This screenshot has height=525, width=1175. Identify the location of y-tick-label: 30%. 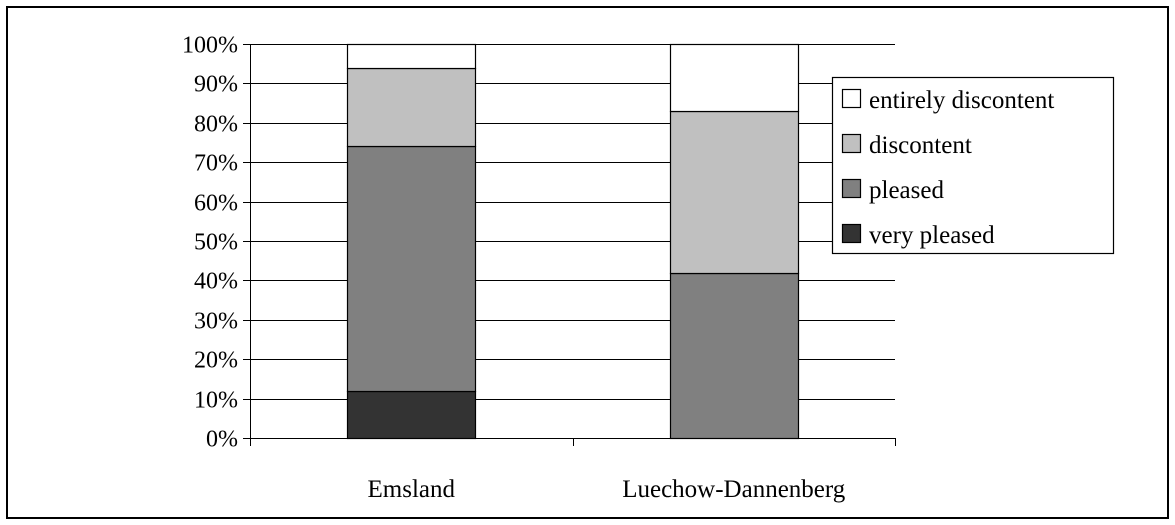
(216, 322).